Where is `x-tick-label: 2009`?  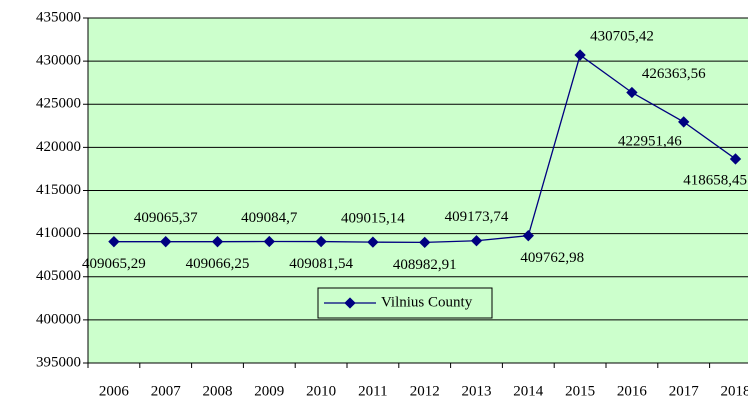 x-tick-label: 2009 is located at coordinates (269, 391).